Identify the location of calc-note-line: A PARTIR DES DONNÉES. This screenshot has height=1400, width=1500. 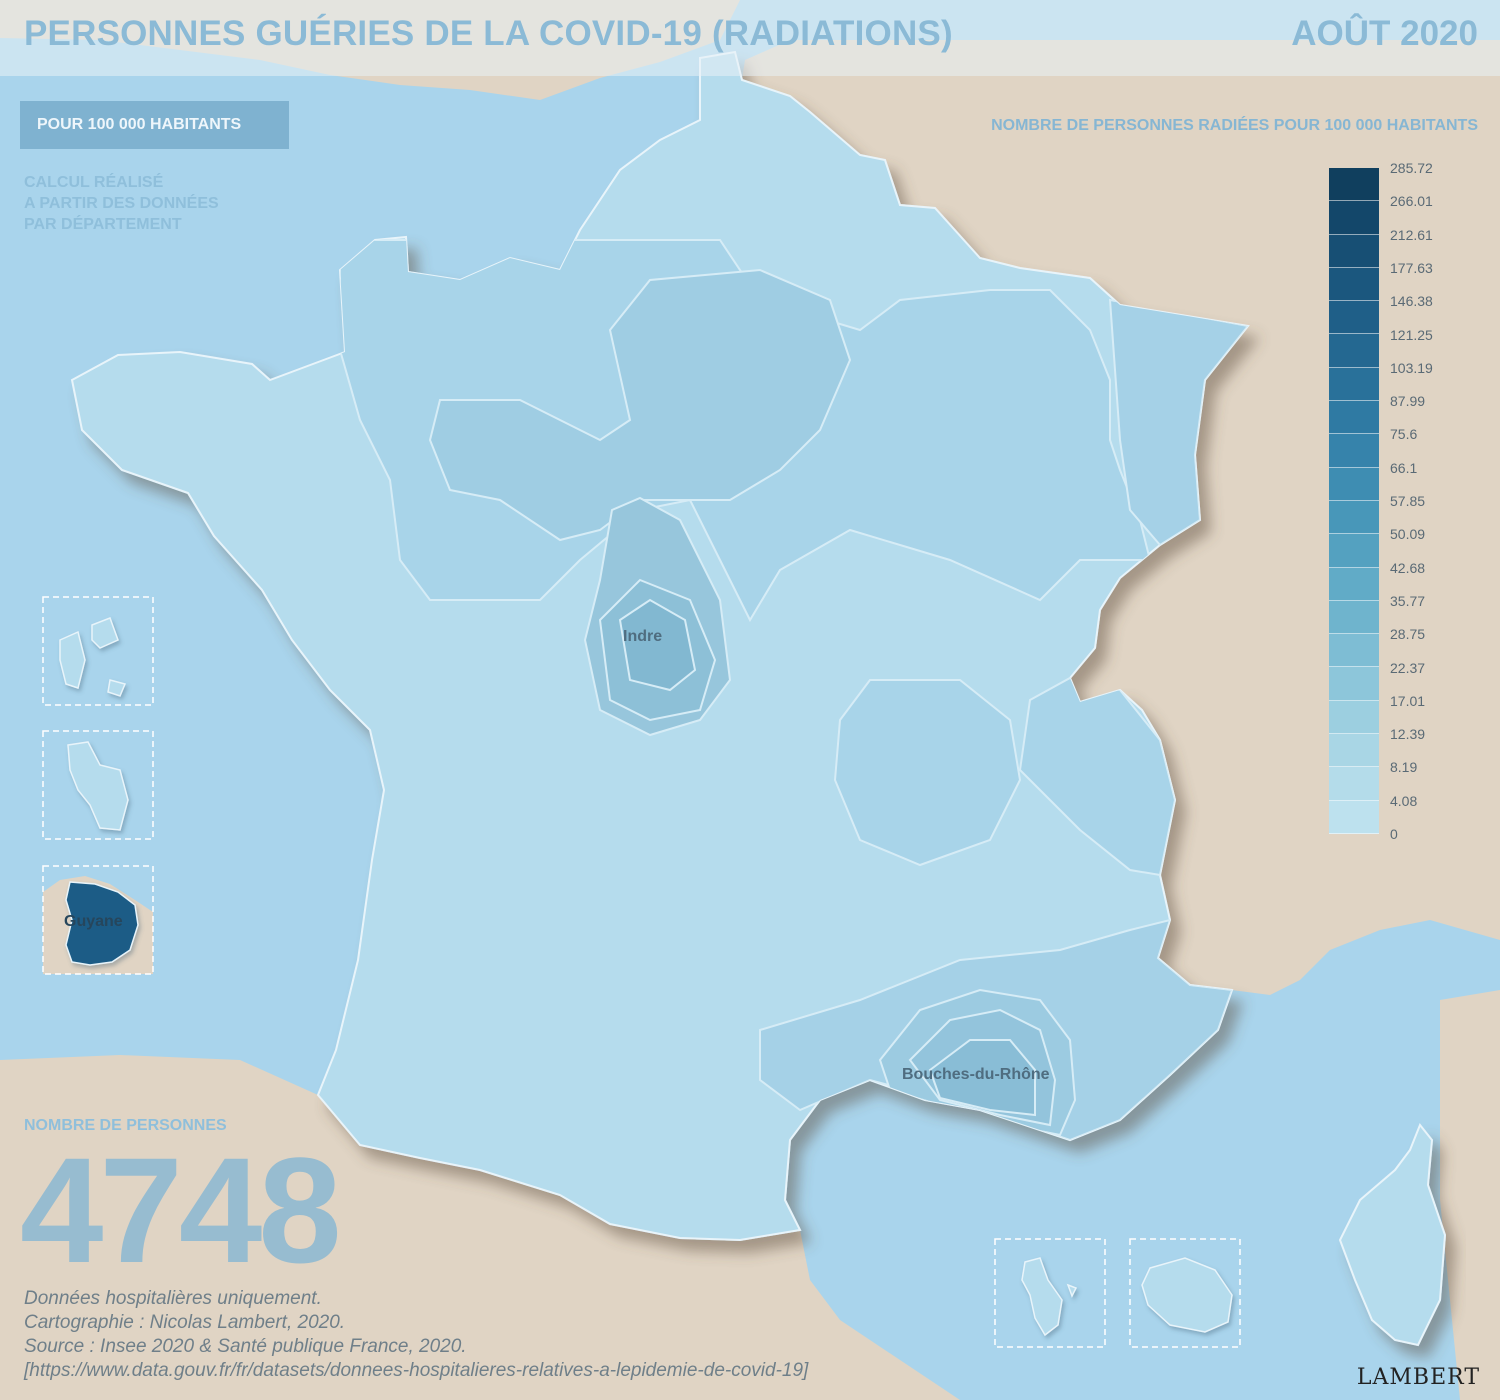
(121, 203).